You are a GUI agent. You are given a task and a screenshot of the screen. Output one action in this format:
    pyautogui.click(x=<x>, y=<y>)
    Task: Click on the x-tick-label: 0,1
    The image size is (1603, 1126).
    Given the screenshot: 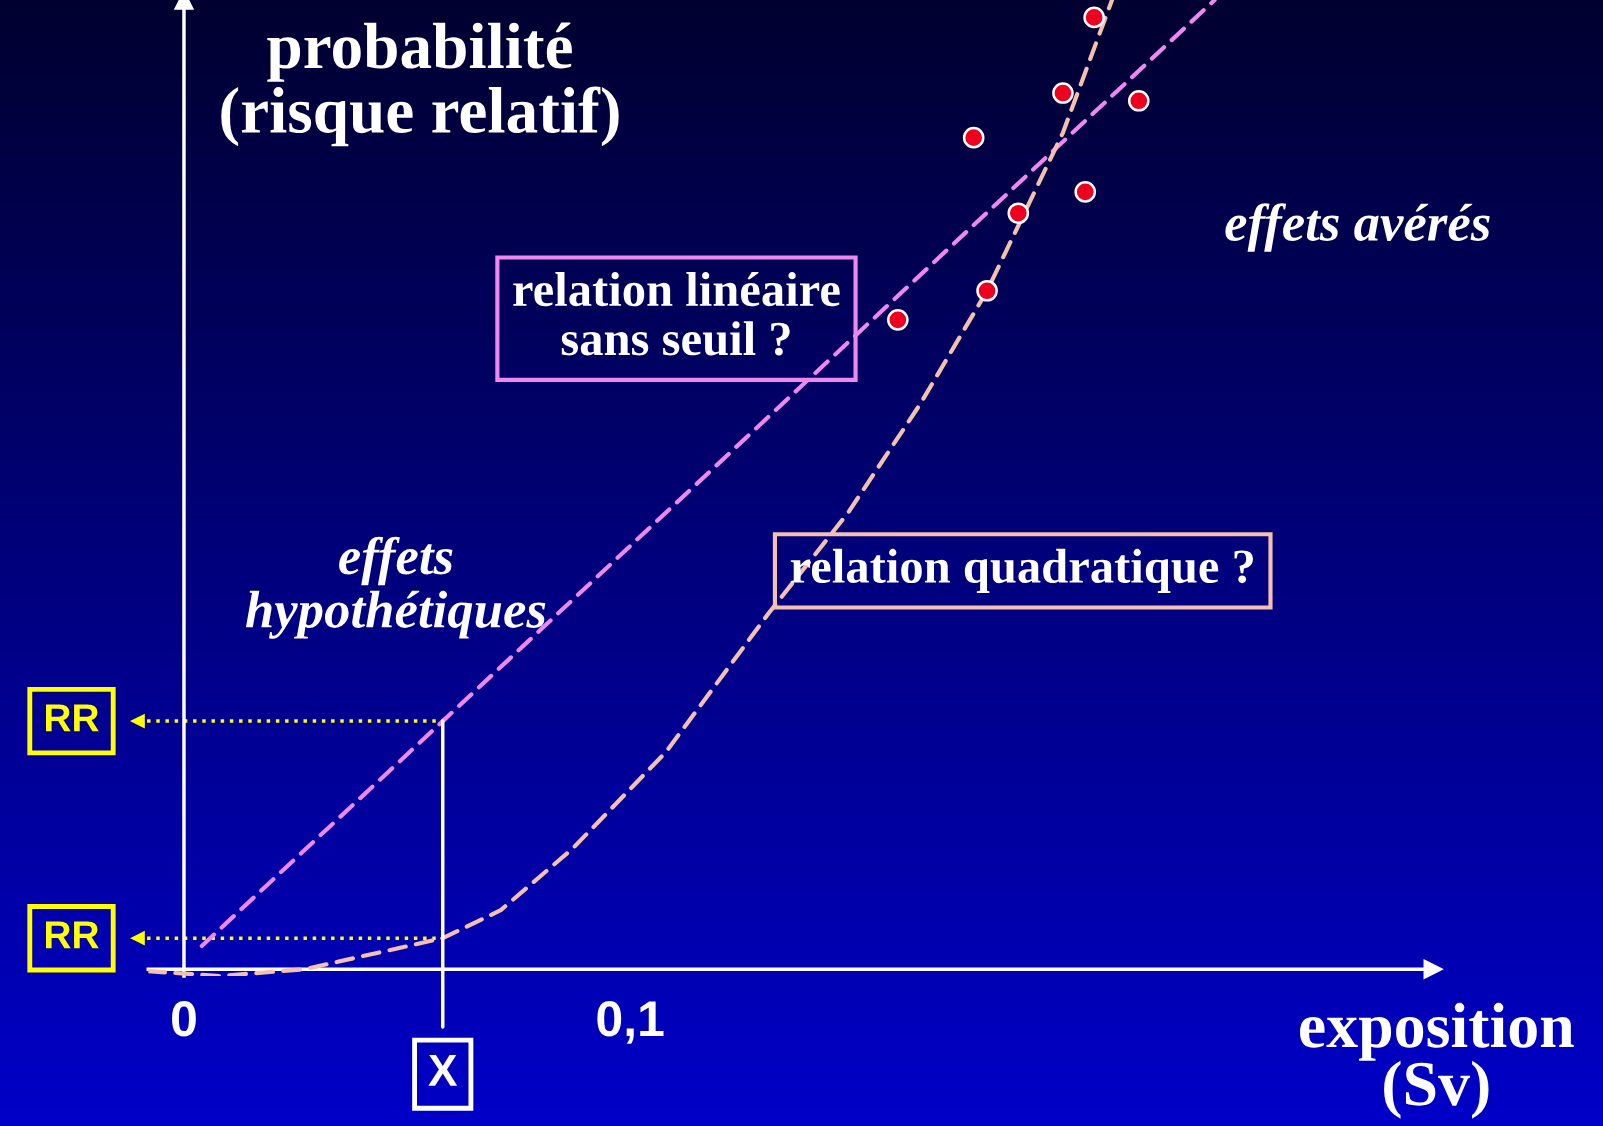 What is the action you would take?
    pyautogui.click(x=630, y=1022)
    